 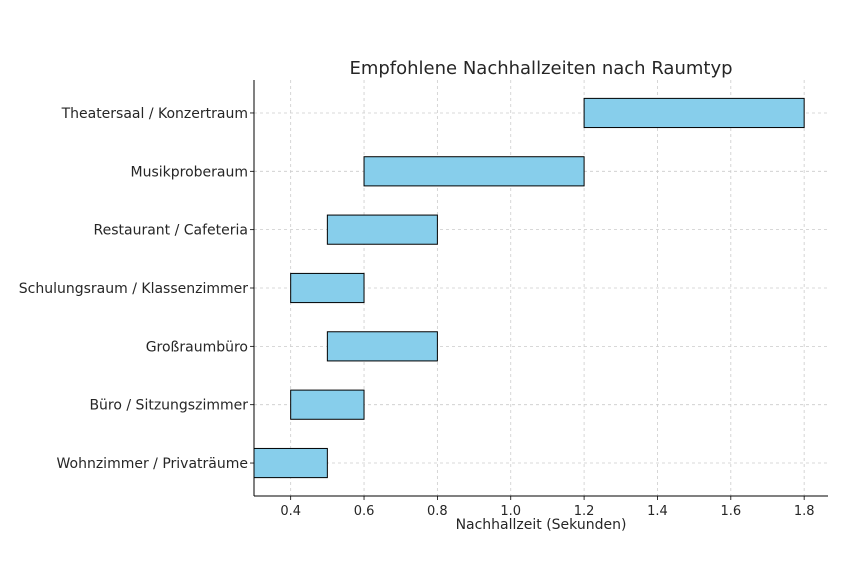 What do you see at coordinates (584, 511) in the screenshot?
I see `x-tick-label: 1.2` at bounding box center [584, 511].